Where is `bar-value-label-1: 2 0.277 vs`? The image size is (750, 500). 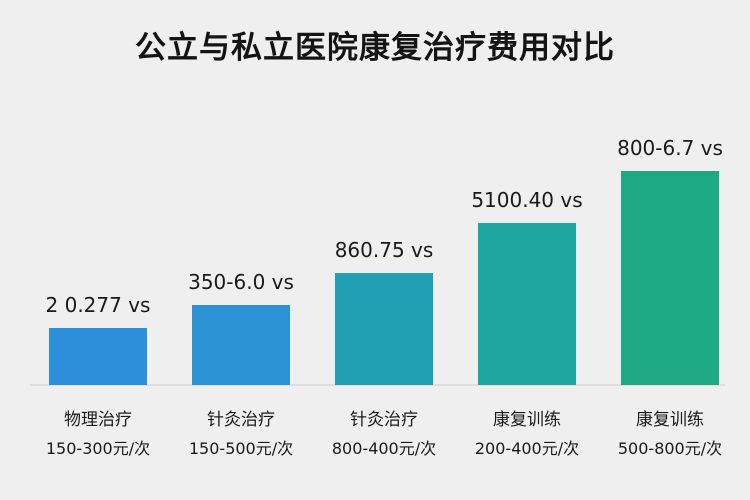 bar-value-label-1: 2 0.277 vs is located at coordinates (98, 305).